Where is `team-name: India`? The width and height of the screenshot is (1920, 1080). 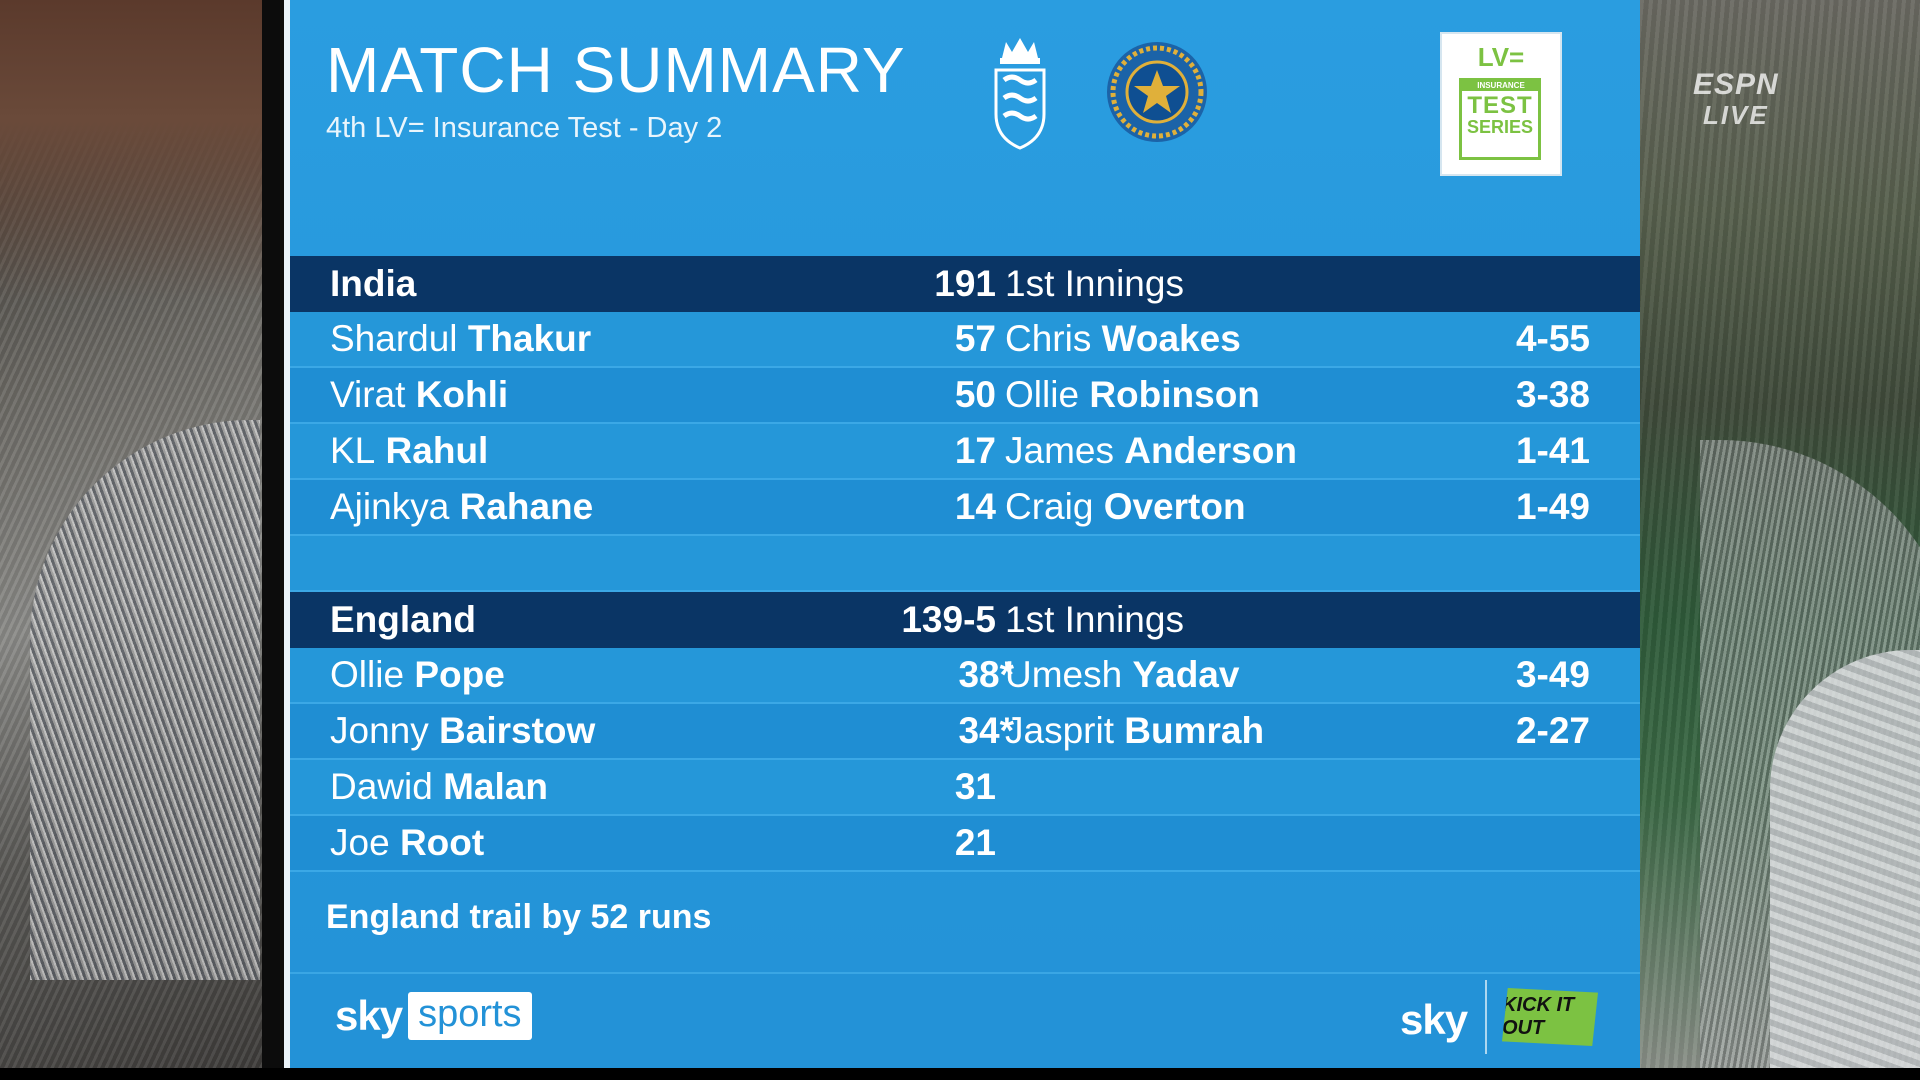 team-name: India is located at coordinates (373, 283).